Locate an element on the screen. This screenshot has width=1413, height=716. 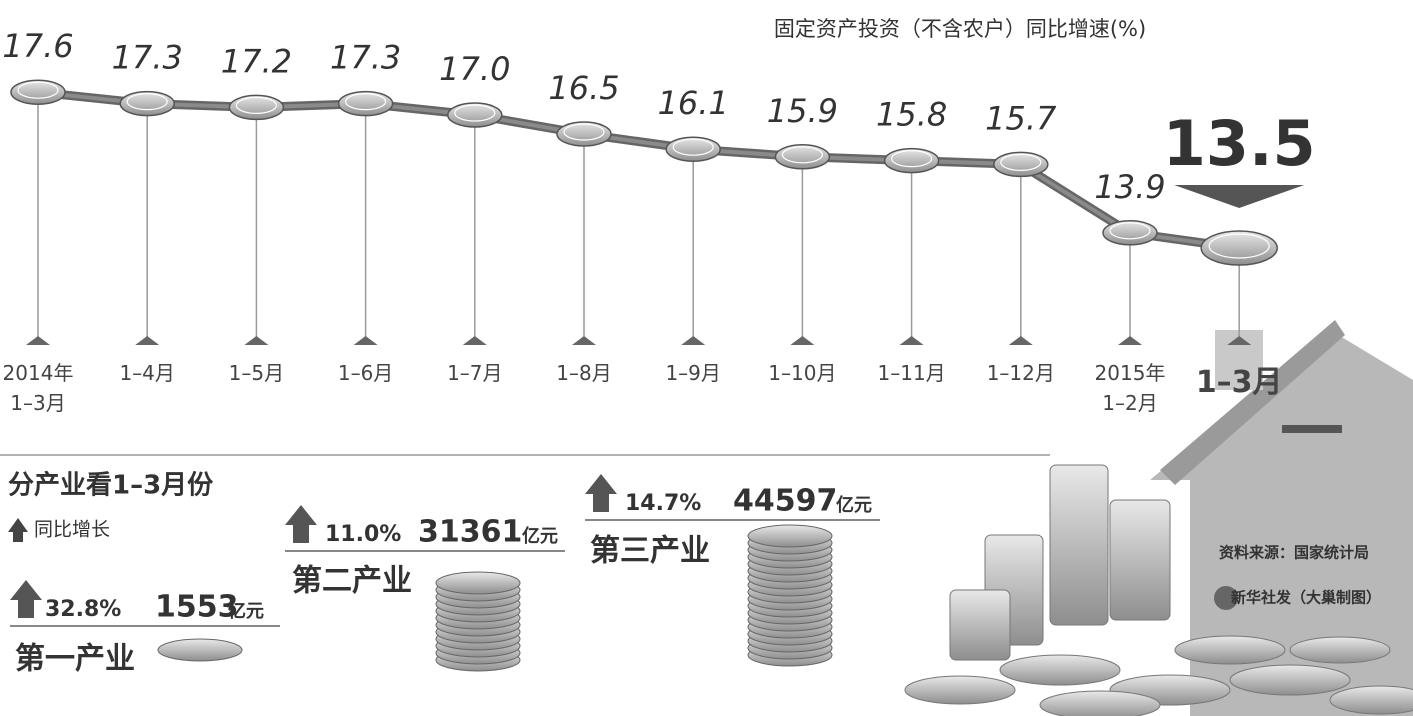
x-tick-label: 1–8月 is located at coordinates (584, 373).